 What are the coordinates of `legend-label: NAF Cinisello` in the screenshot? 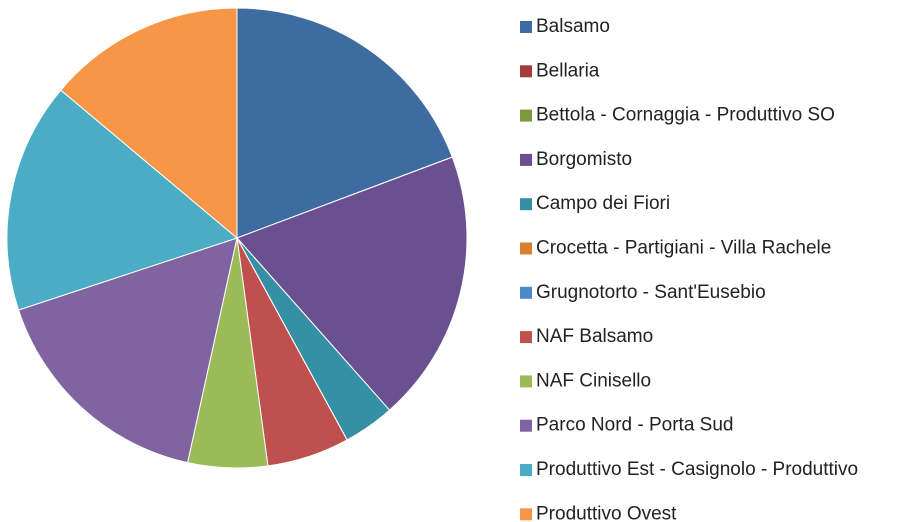 It's located at (593, 380).